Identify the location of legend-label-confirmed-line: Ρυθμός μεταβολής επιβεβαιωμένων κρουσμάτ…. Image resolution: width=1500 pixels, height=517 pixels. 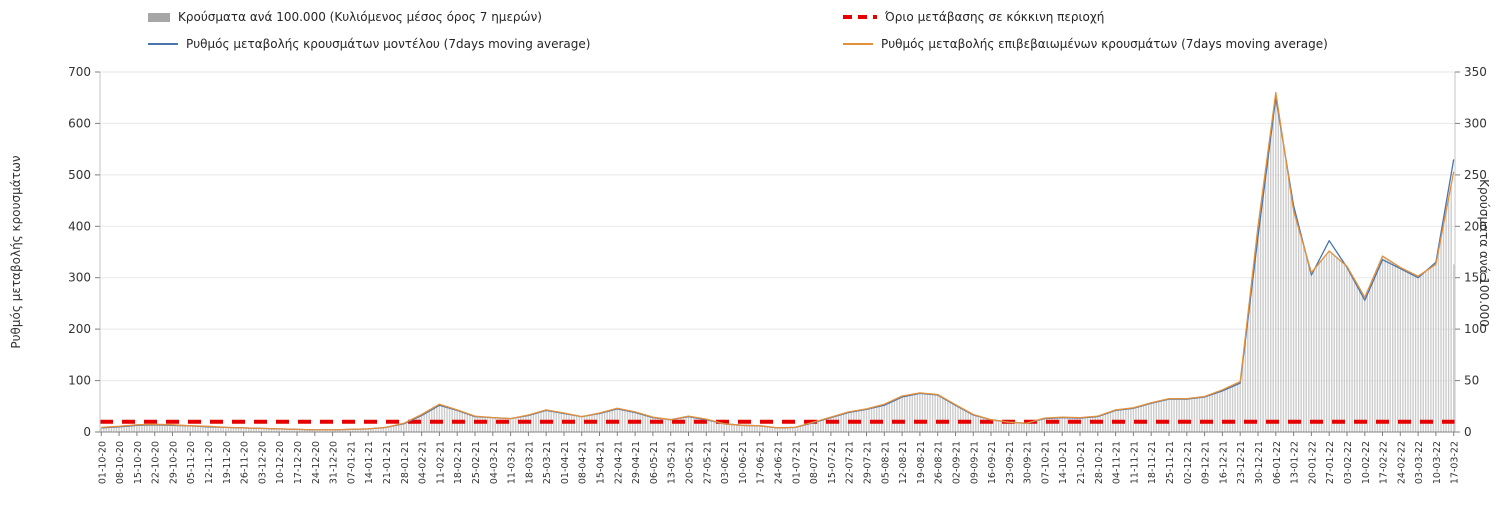
(1104, 44).